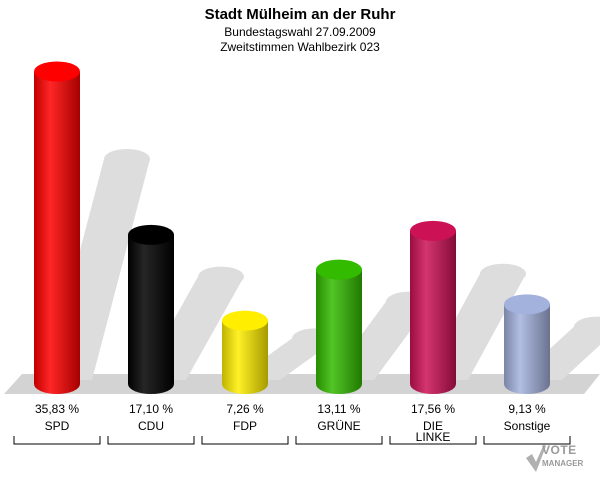  What do you see at coordinates (433, 409) in the screenshot?
I see `value-label-die-linke: 17,56 %` at bounding box center [433, 409].